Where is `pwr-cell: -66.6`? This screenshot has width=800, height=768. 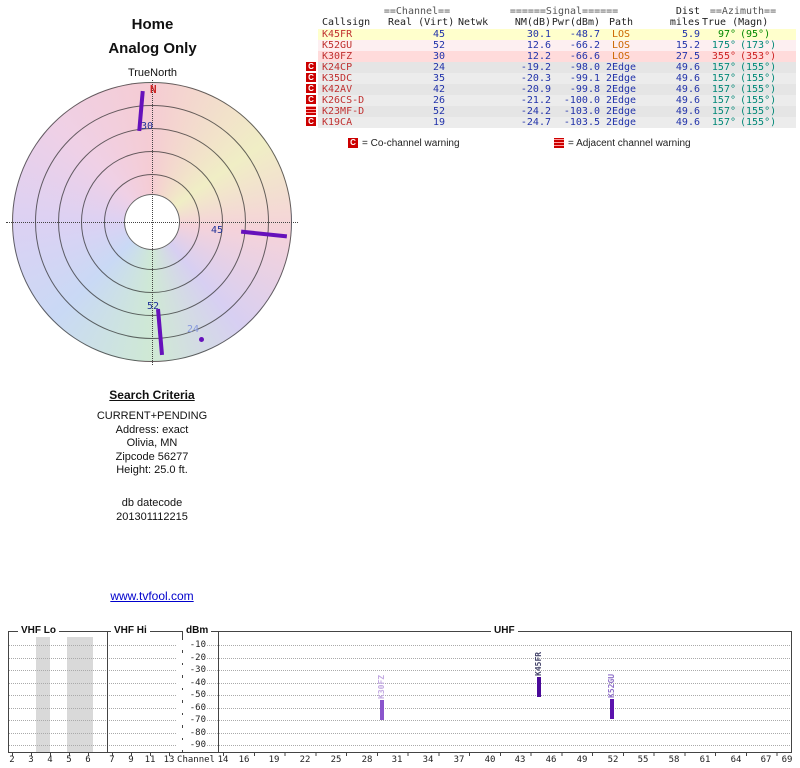 pwr-cell: -66.6 is located at coordinates (584, 56).